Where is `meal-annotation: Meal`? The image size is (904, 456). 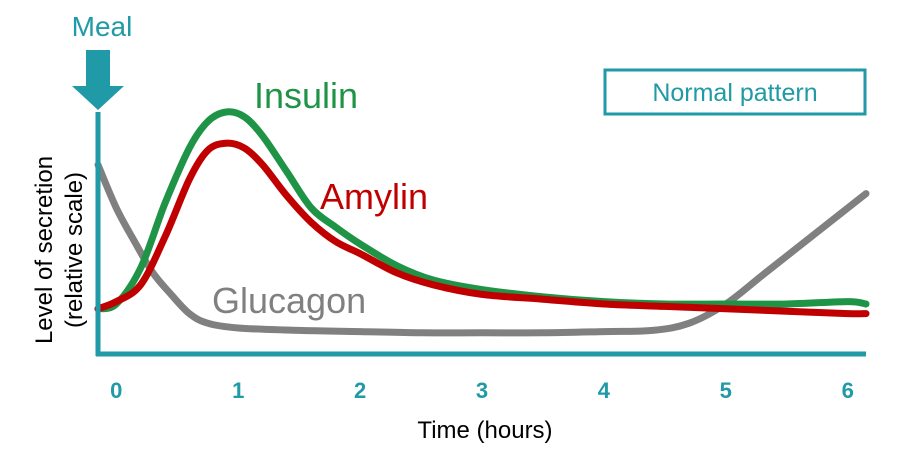
meal-annotation: Meal is located at coordinates (102, 60).